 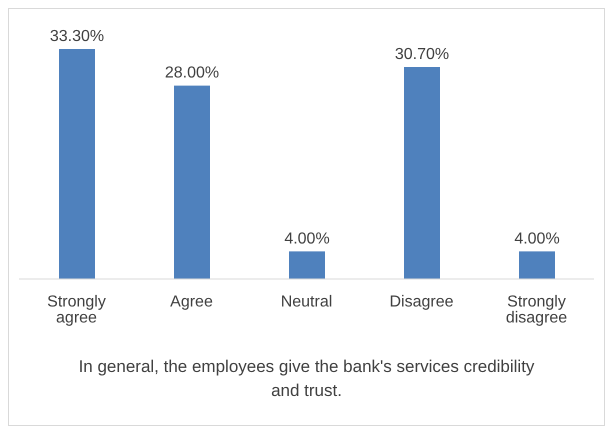 What do you see at coordinates (421, 301) in the screenshot?
I see `x-tick-label: Disagree` at bounding box center [421, 301].